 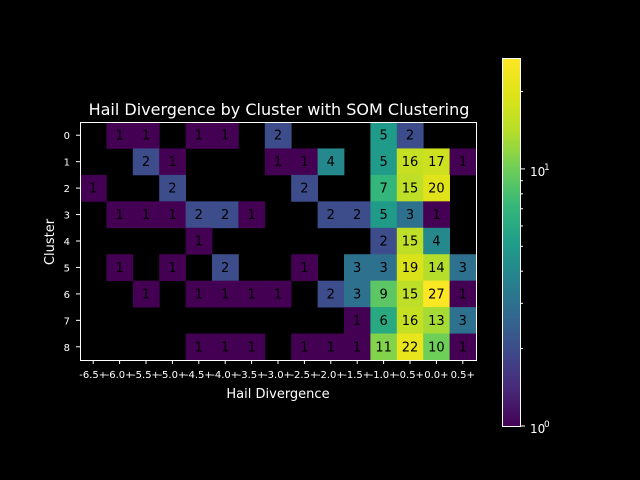 What do you see at coordinates (50, 241) in the screenshot?
I see `y-axis-label: Cluster` at bounding box center [50, 241].